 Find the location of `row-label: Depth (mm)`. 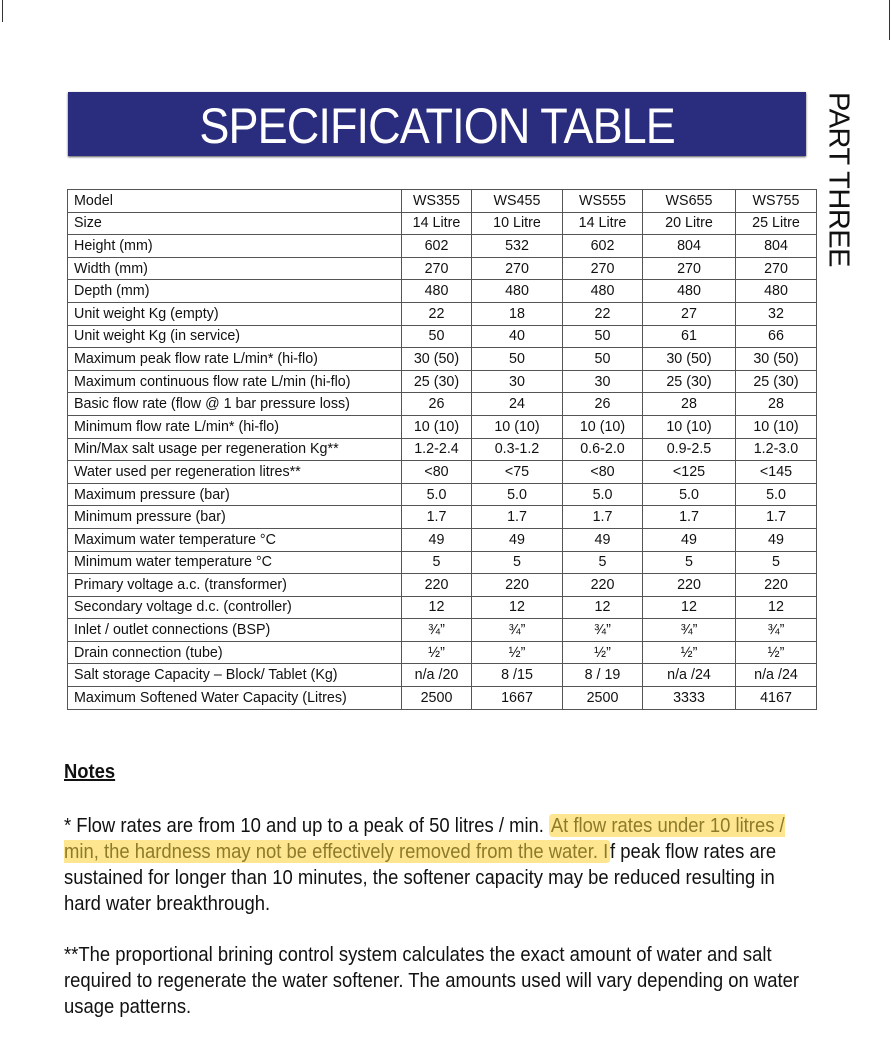

row-label: Depth (mm) is located at coordinates (234, 291).